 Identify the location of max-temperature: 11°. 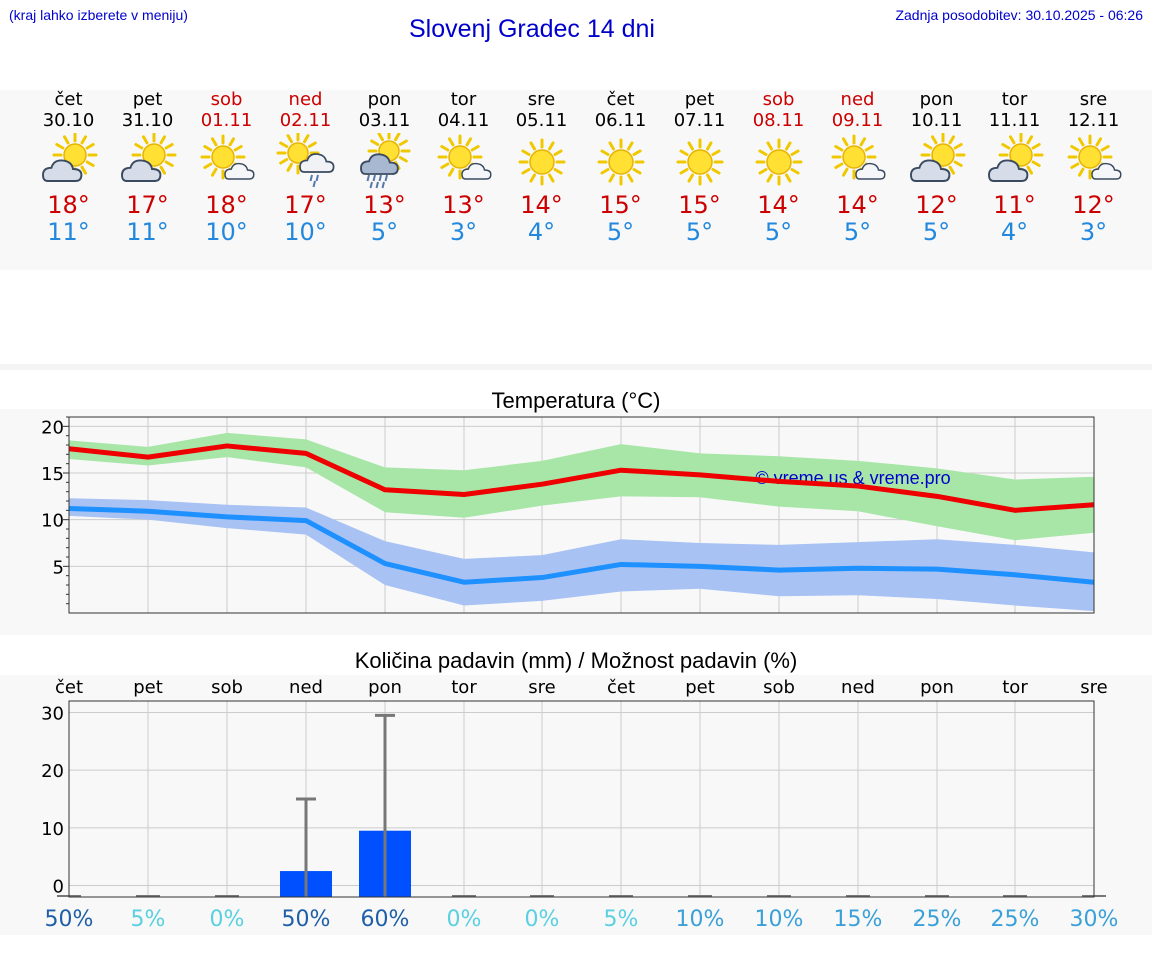
(1014, 205).